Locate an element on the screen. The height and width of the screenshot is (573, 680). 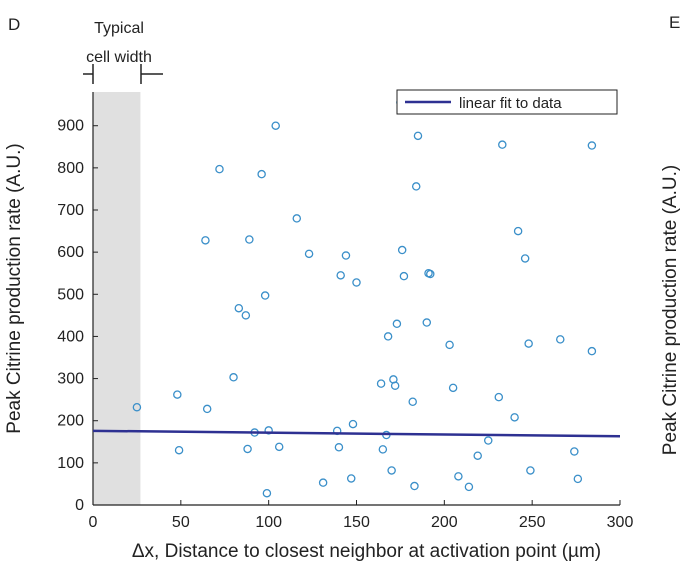
x-tick-label: 150 is located at coordinates (356, 522).